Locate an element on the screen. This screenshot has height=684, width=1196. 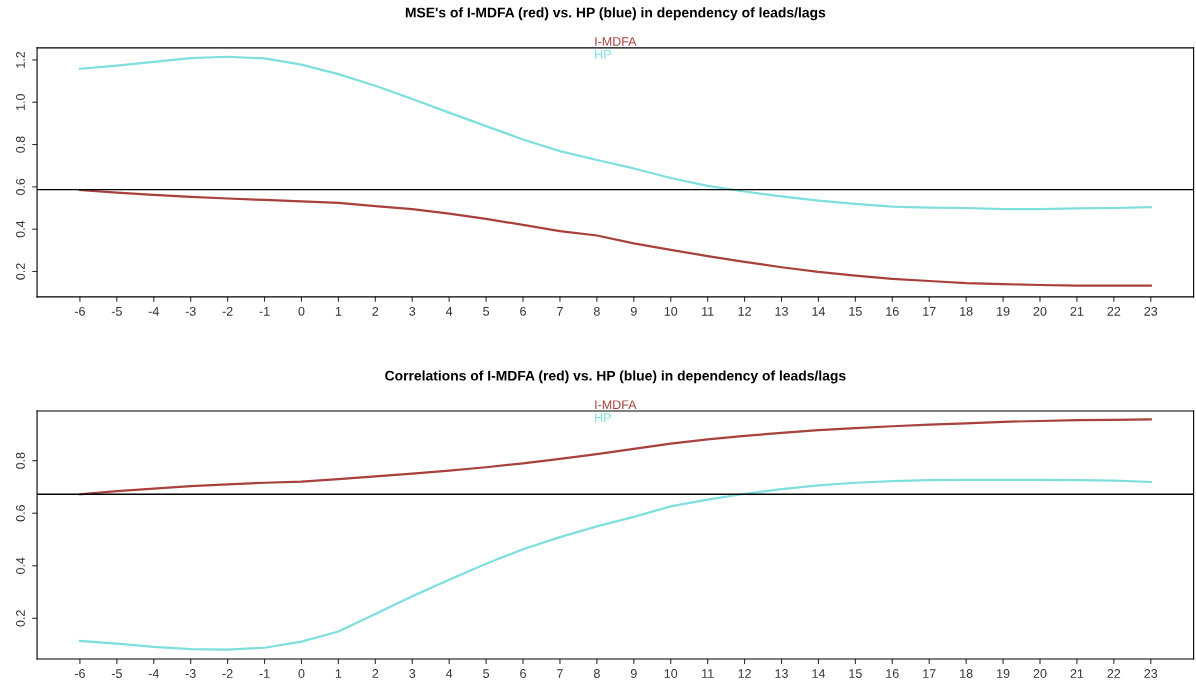
line-series is located at coordinates (615, 237).